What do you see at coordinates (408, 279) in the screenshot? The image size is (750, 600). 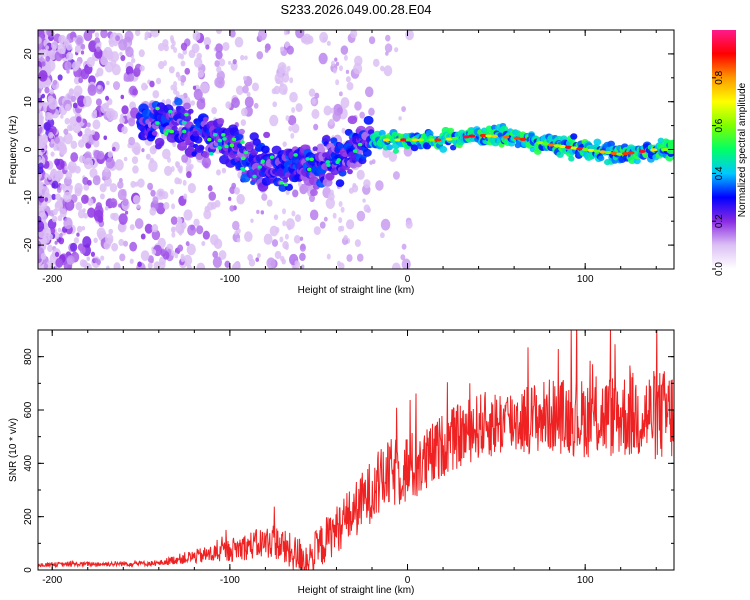 I see `spectrogram-xtick-label: 0` at bounding box center [408, 279].